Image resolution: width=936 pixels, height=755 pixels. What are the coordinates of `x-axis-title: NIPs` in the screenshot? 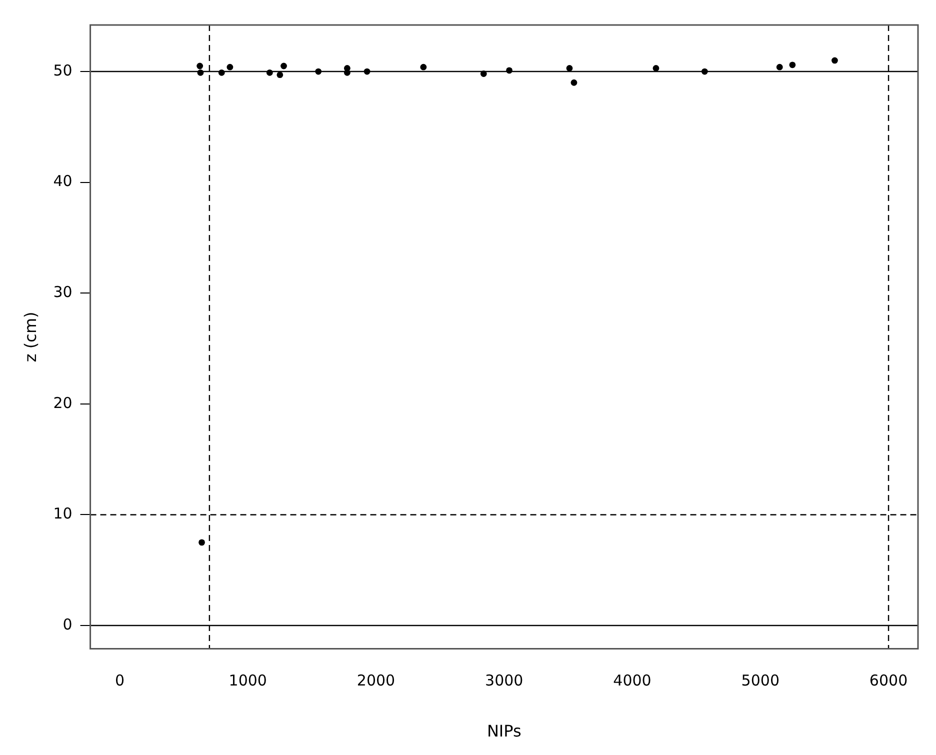 It's located at (504, 731).